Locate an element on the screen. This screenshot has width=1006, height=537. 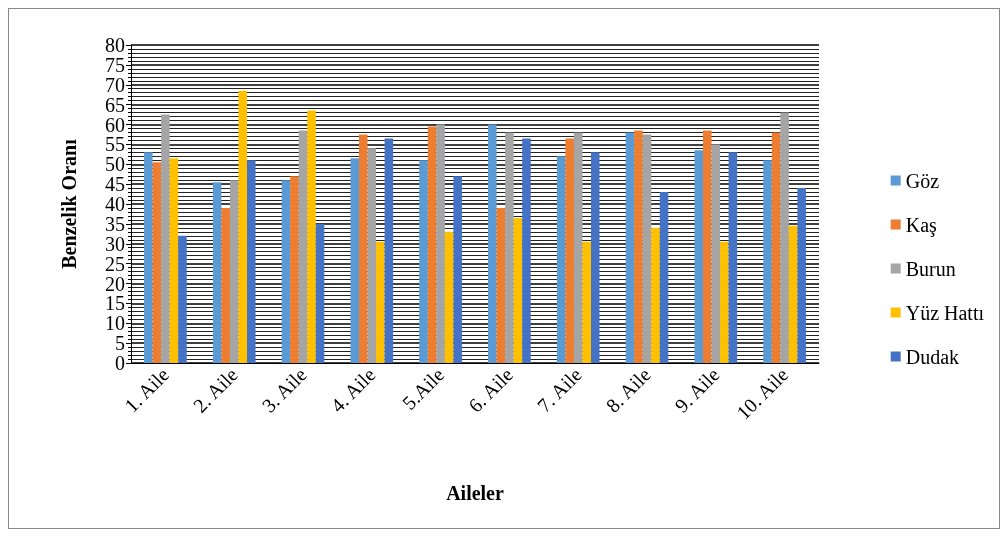
y-tick-label: 65 is located at coordinates (115, 104).